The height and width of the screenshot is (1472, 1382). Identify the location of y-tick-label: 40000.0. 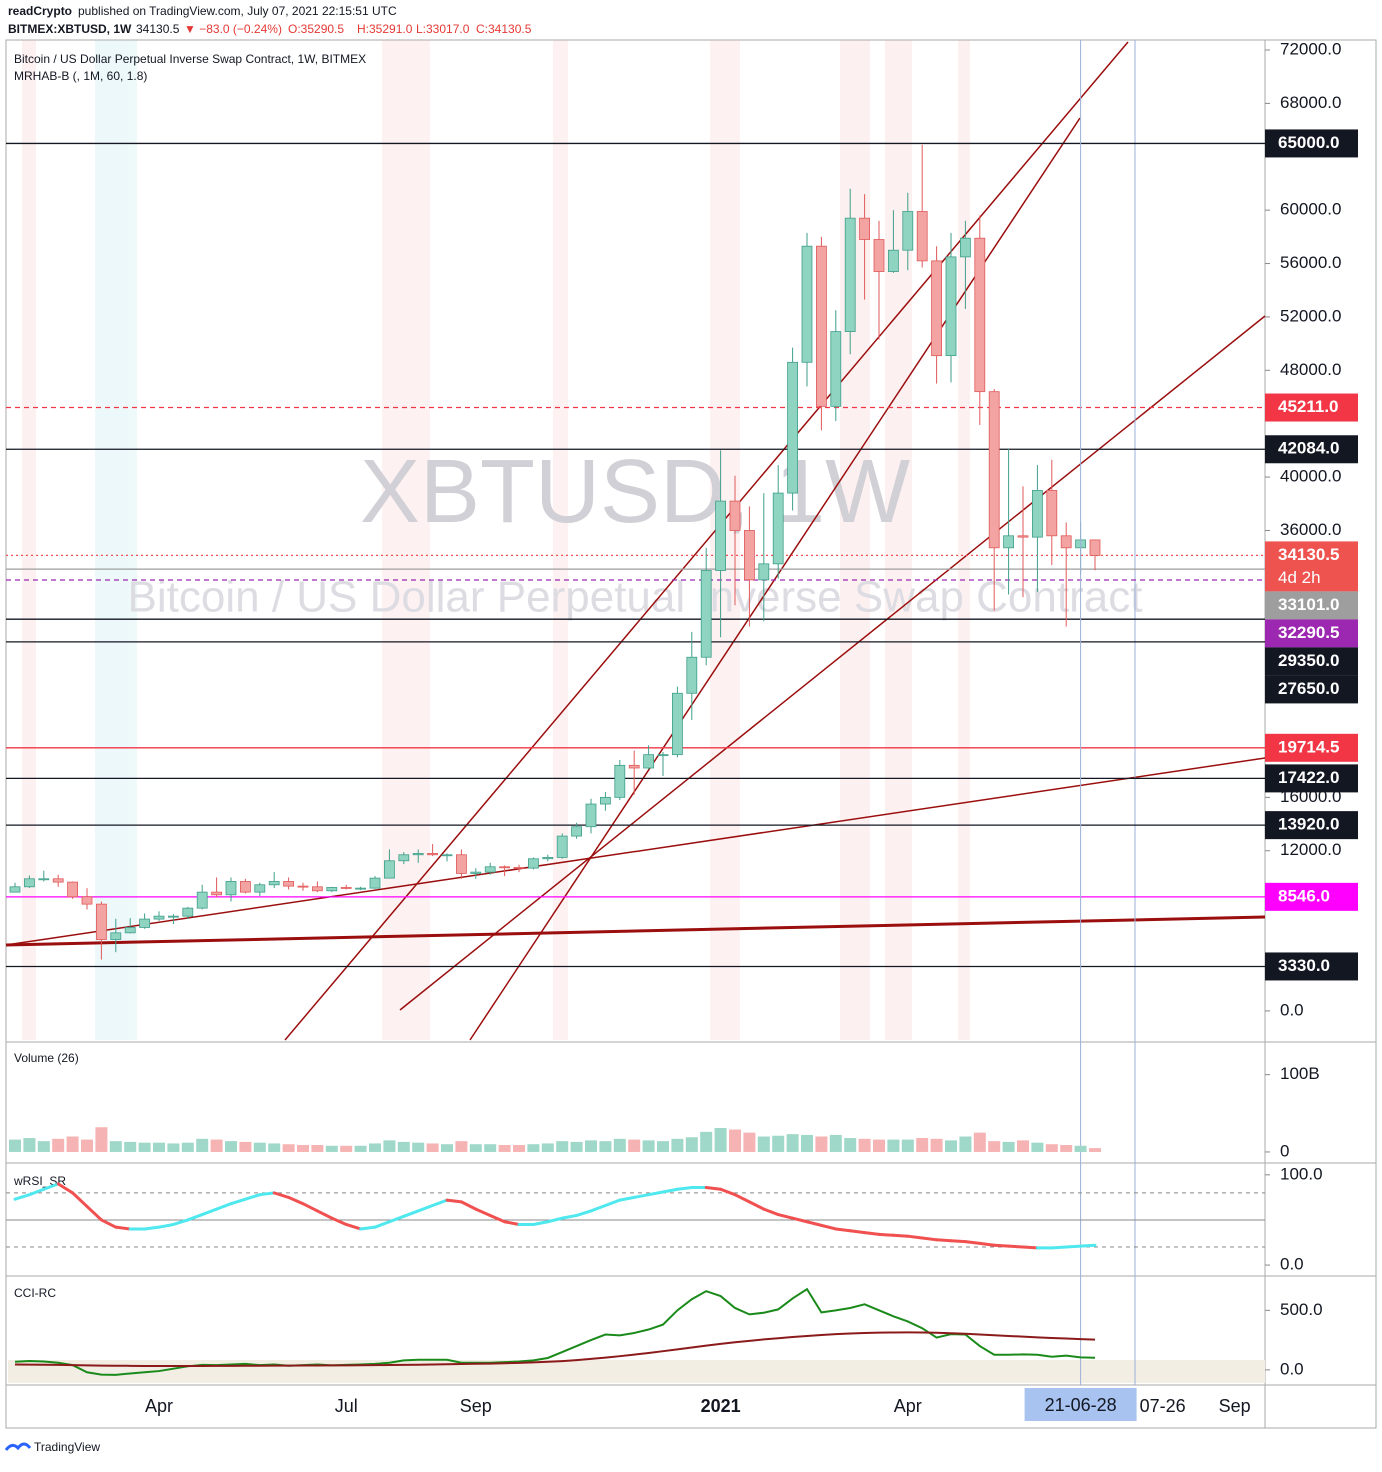
(1310, 476).